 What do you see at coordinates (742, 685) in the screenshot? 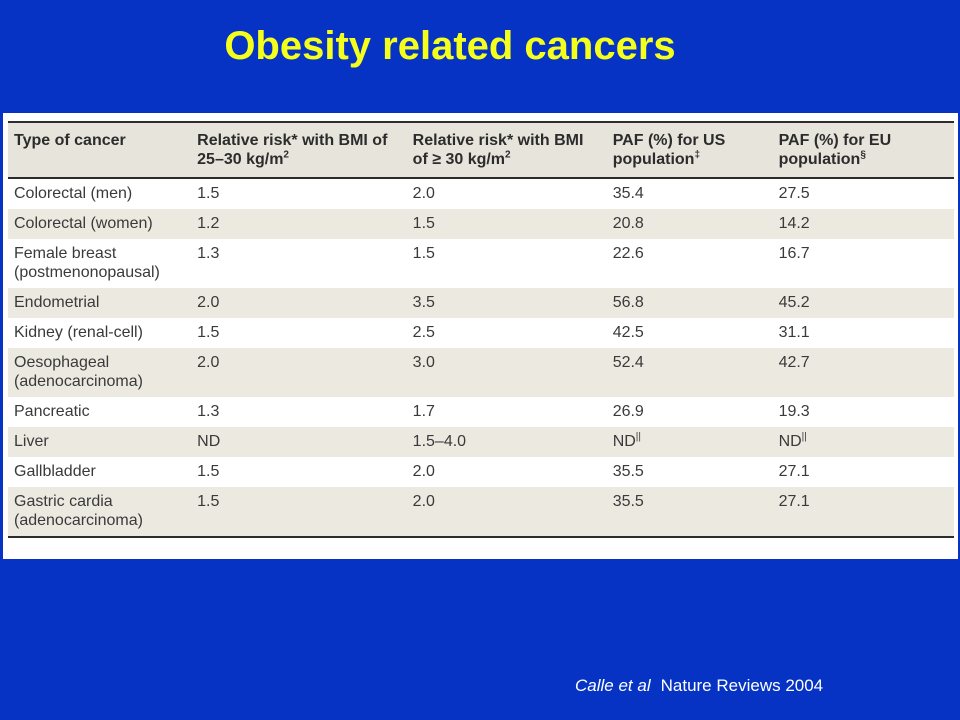
I see `citation-source: Nature Reviews 2004` at bounding box center [742, 685].